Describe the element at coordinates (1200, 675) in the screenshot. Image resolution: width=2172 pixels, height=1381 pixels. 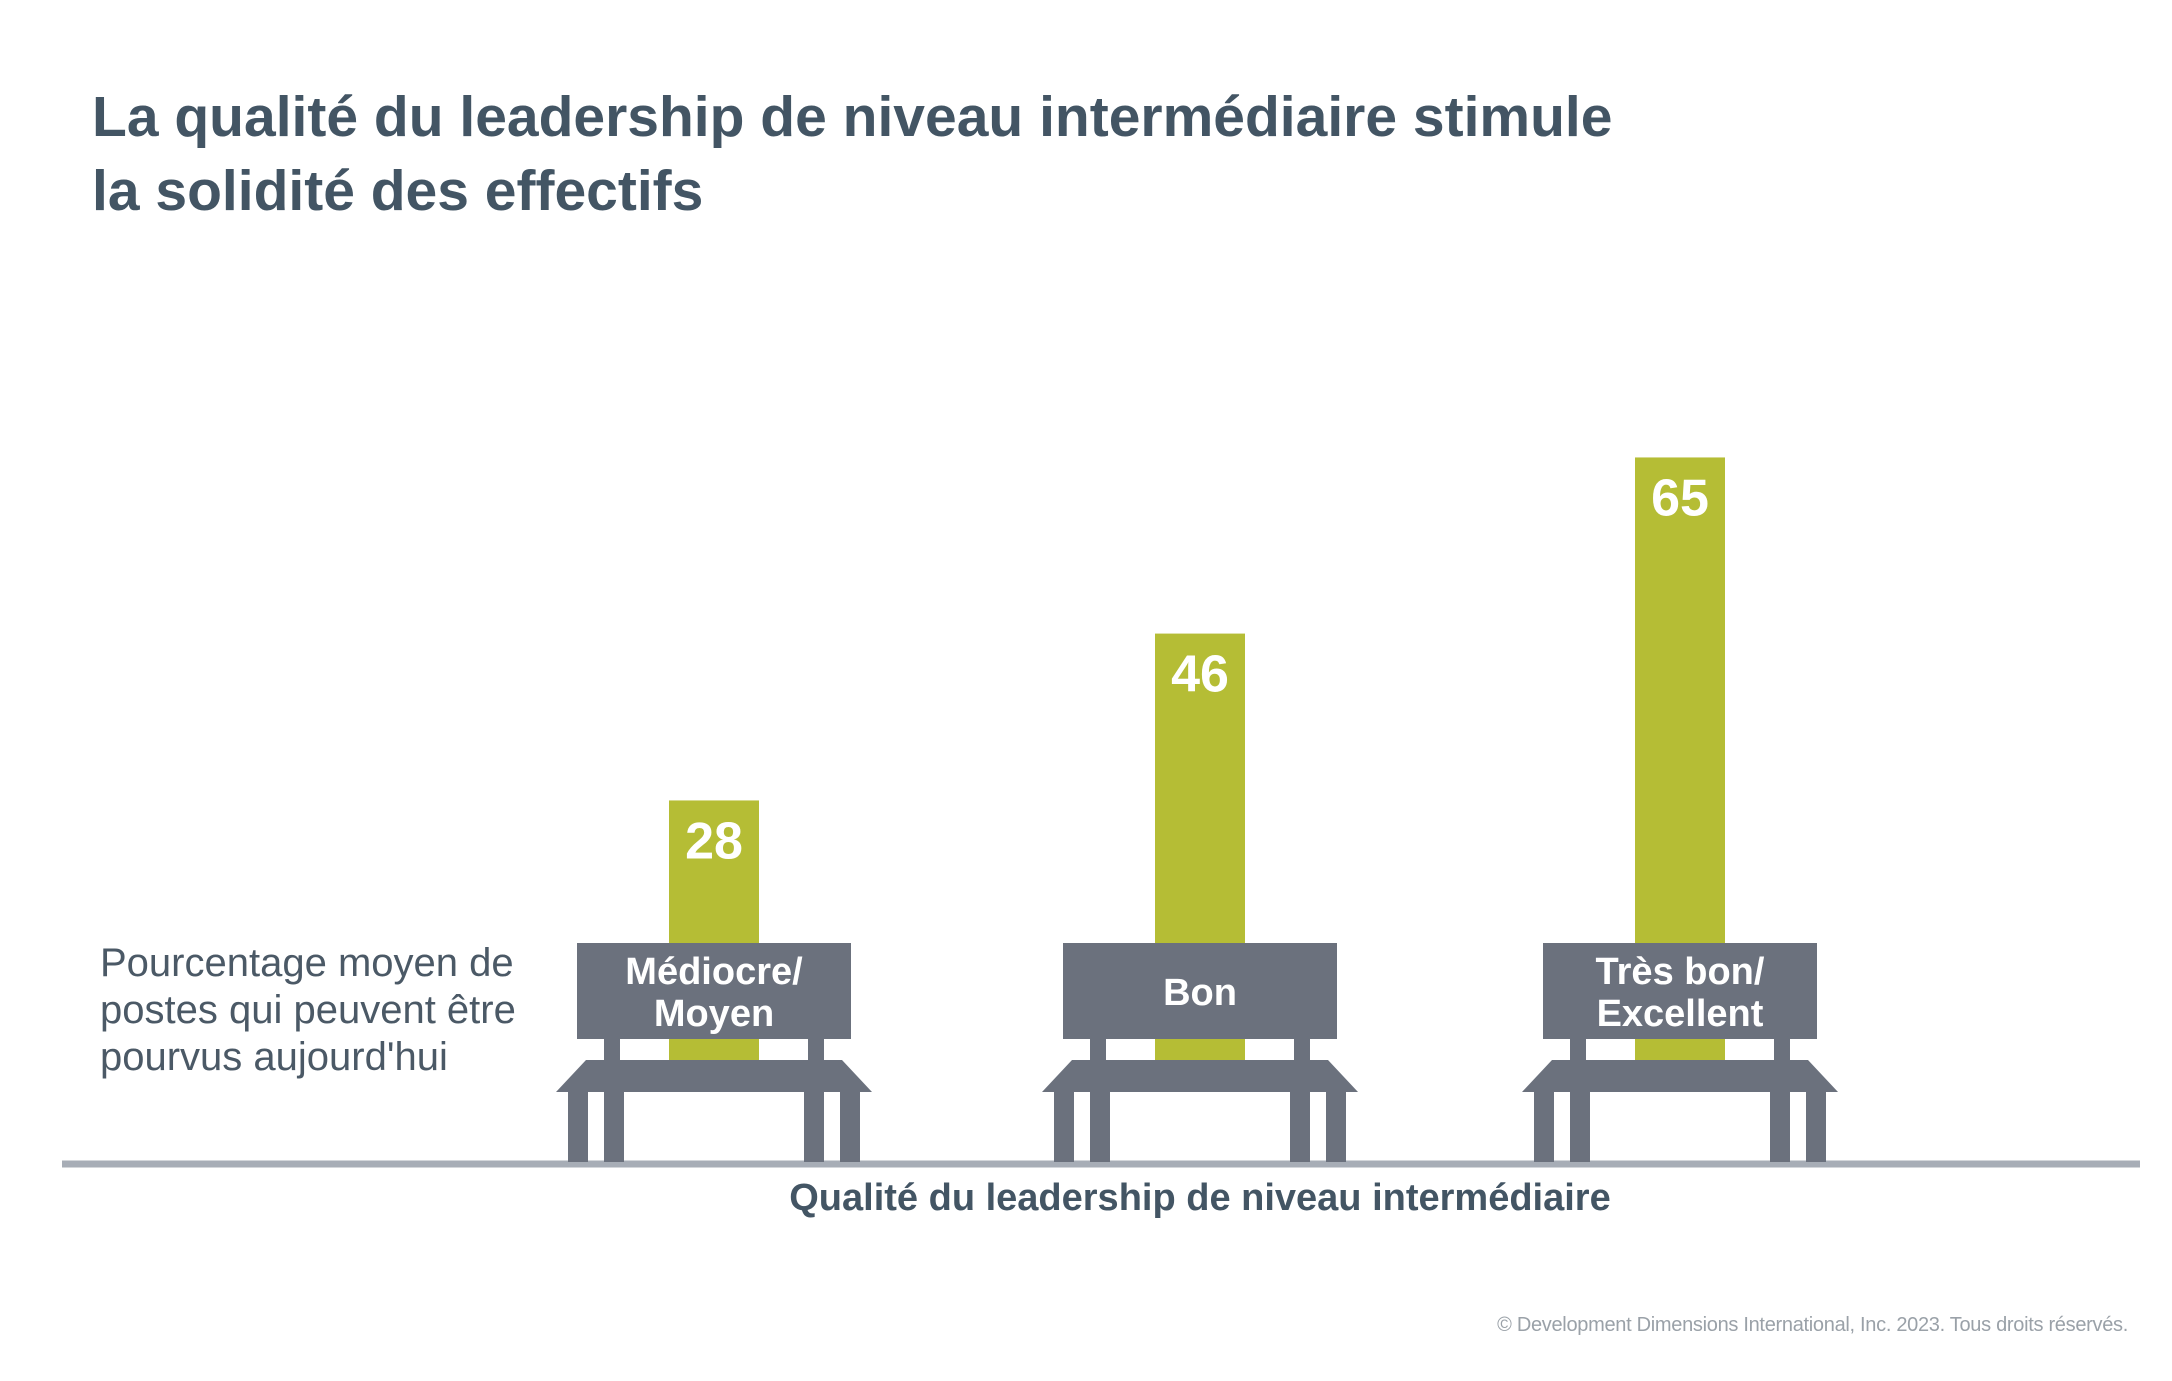
I see `bar-value-label: 46` at that location.